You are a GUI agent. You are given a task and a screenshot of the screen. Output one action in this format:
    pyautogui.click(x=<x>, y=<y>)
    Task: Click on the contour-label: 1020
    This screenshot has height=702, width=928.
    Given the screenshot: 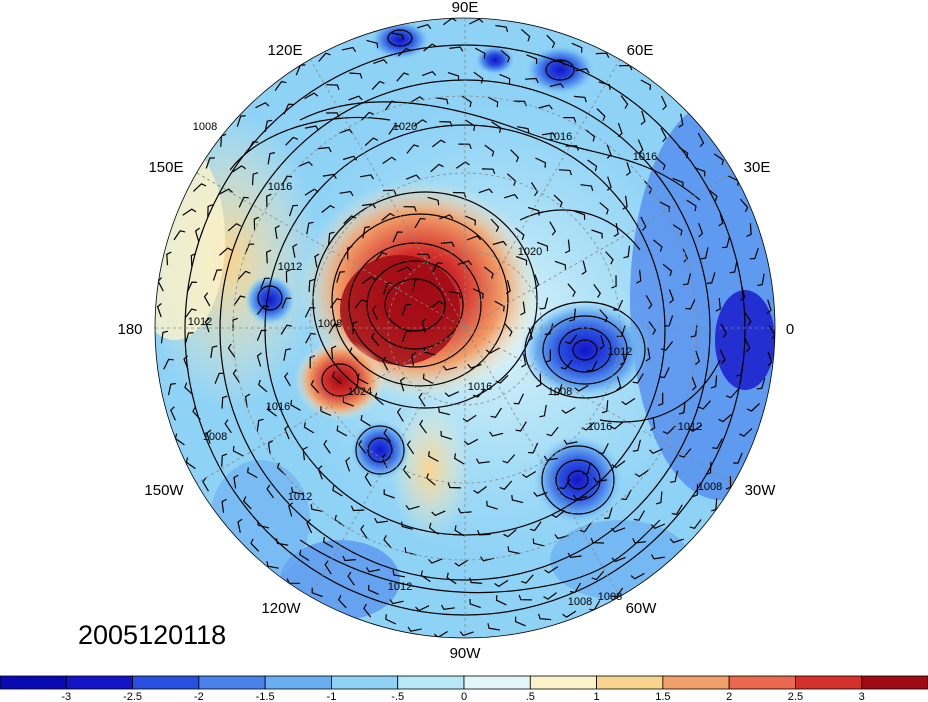 What is the action you would take?
    pyautogui.click(x=530, y=252)
    